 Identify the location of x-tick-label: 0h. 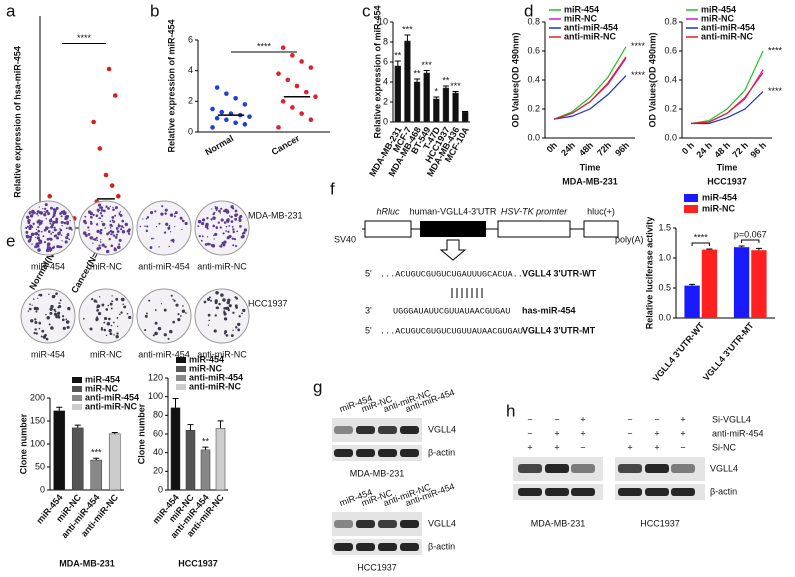
(552, 147).